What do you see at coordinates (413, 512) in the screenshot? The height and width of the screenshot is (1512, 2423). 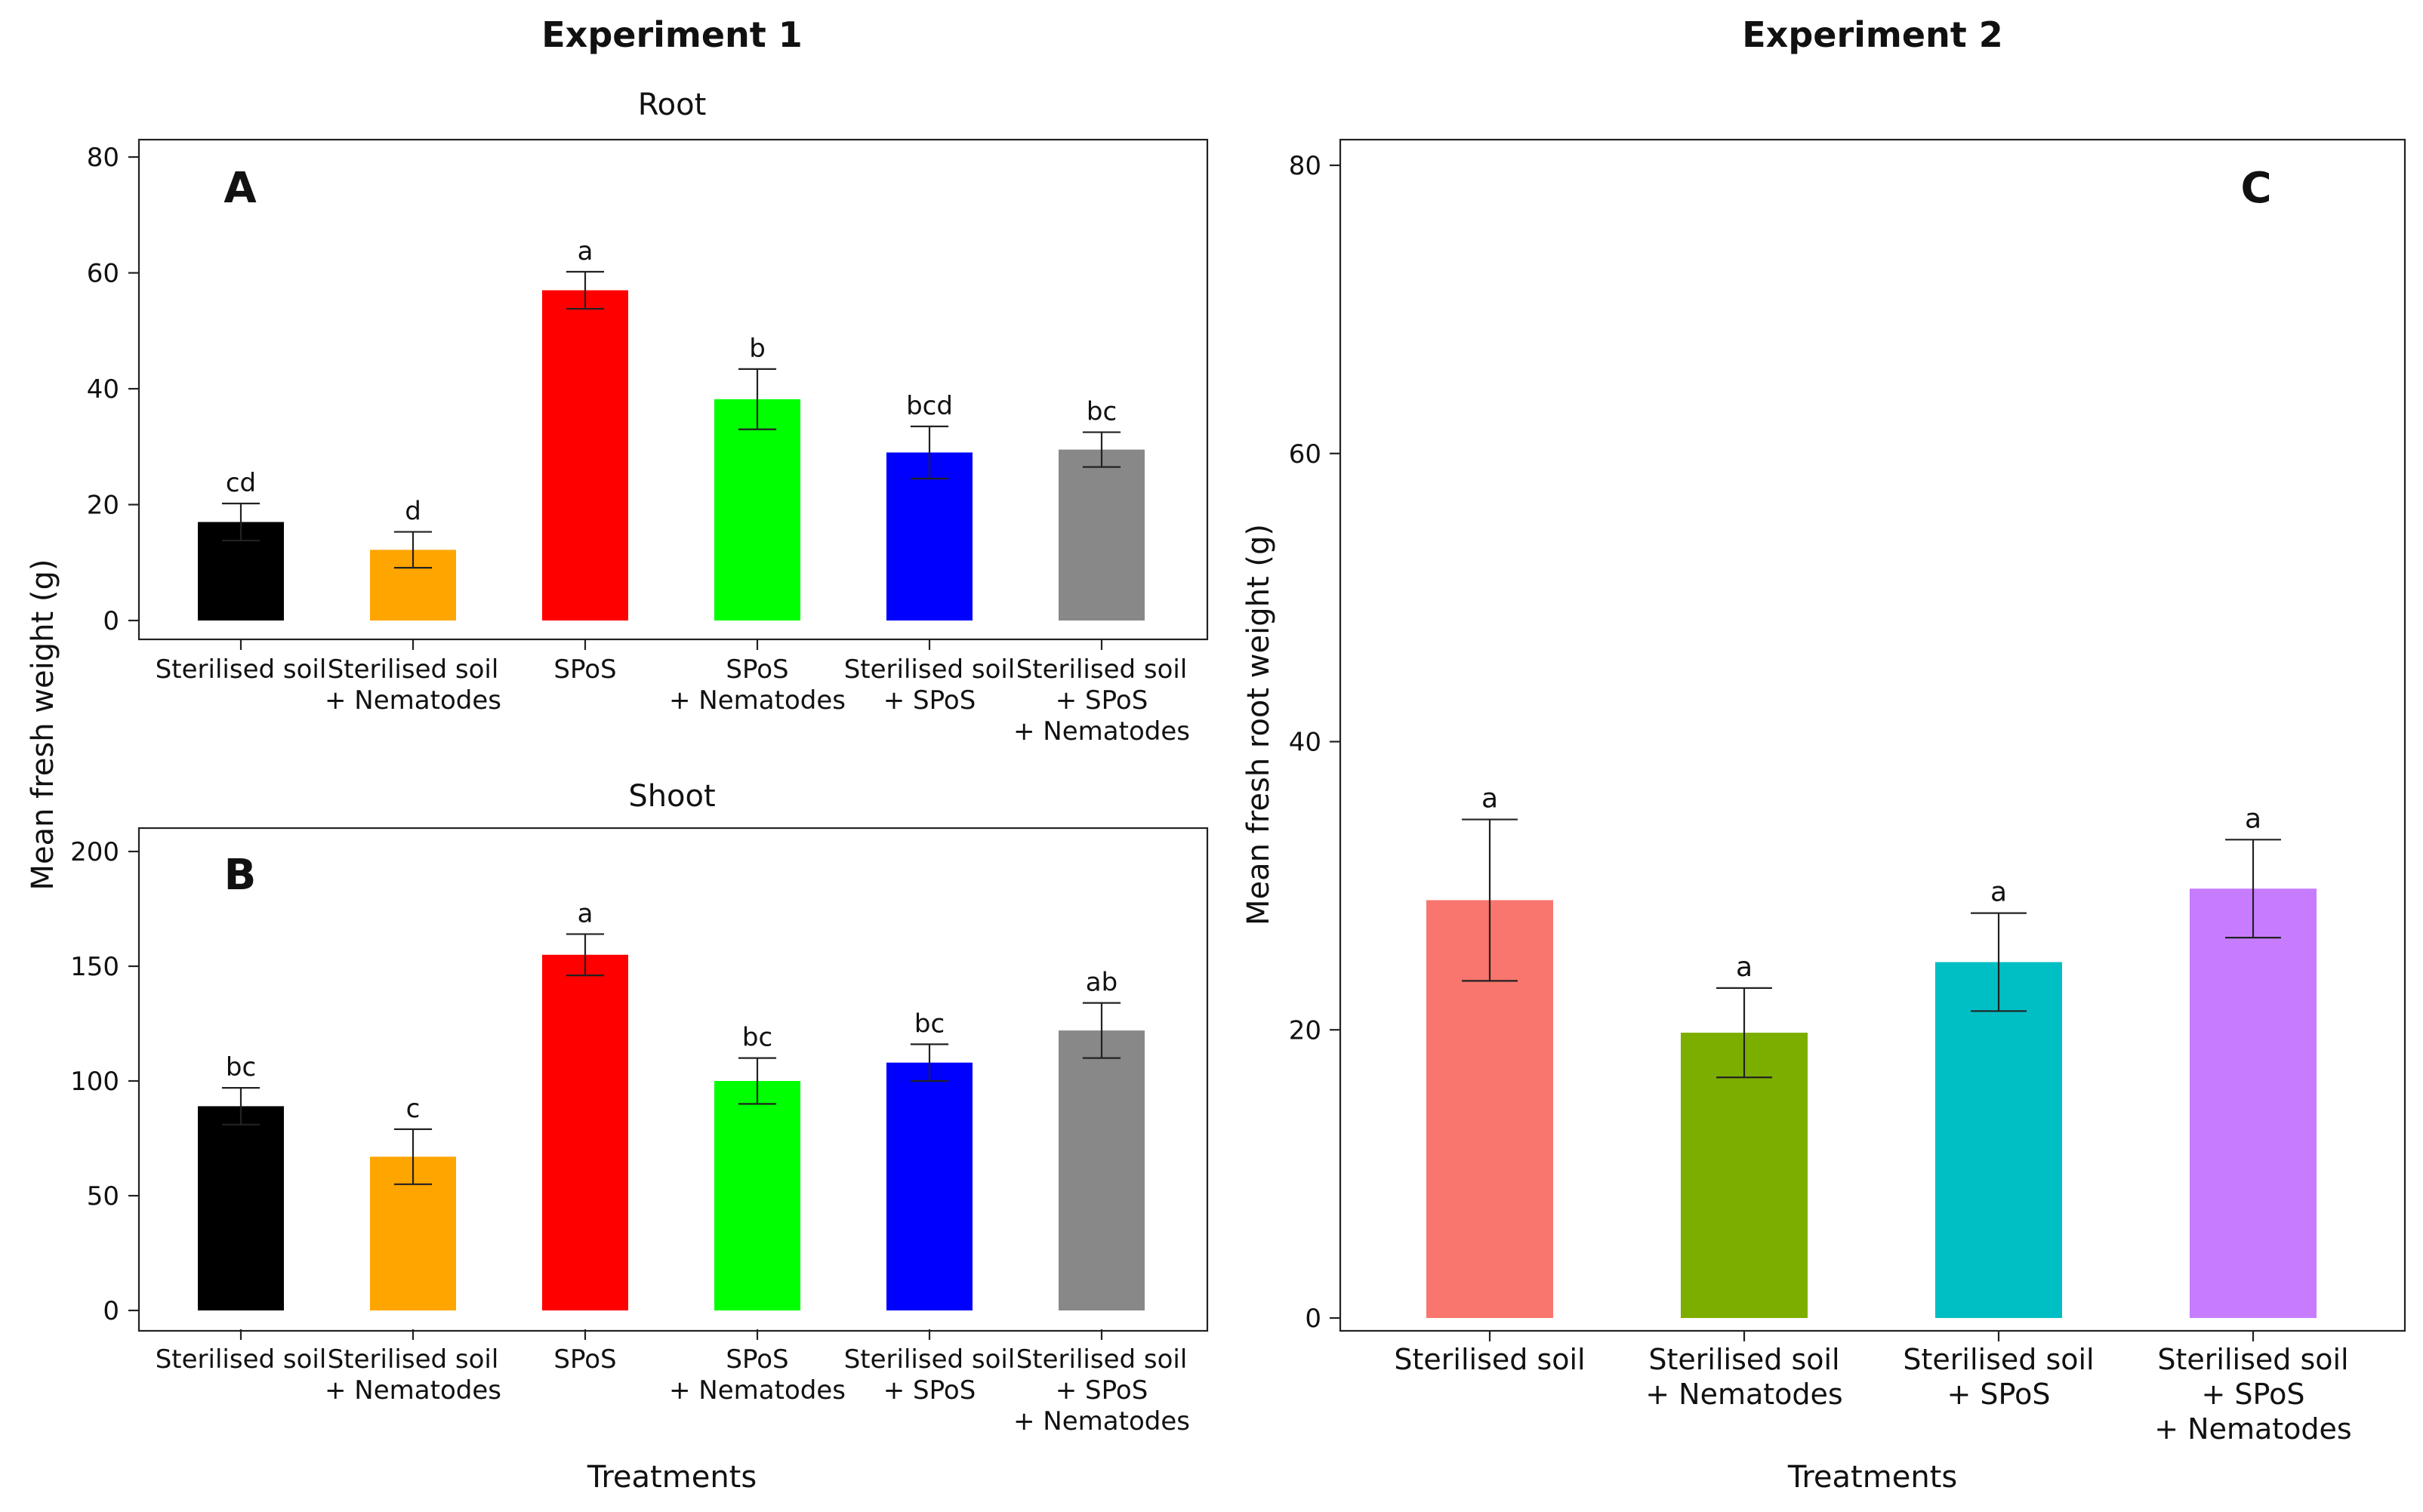 I see `significance-letter: d` at bounding box center [413, 512].